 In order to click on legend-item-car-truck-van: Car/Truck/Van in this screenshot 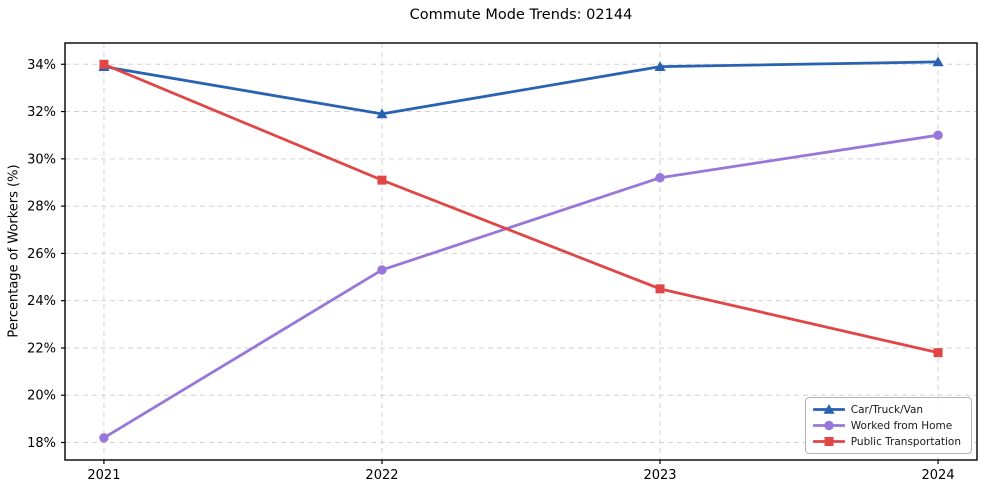, I will do `click(886, 409)`.